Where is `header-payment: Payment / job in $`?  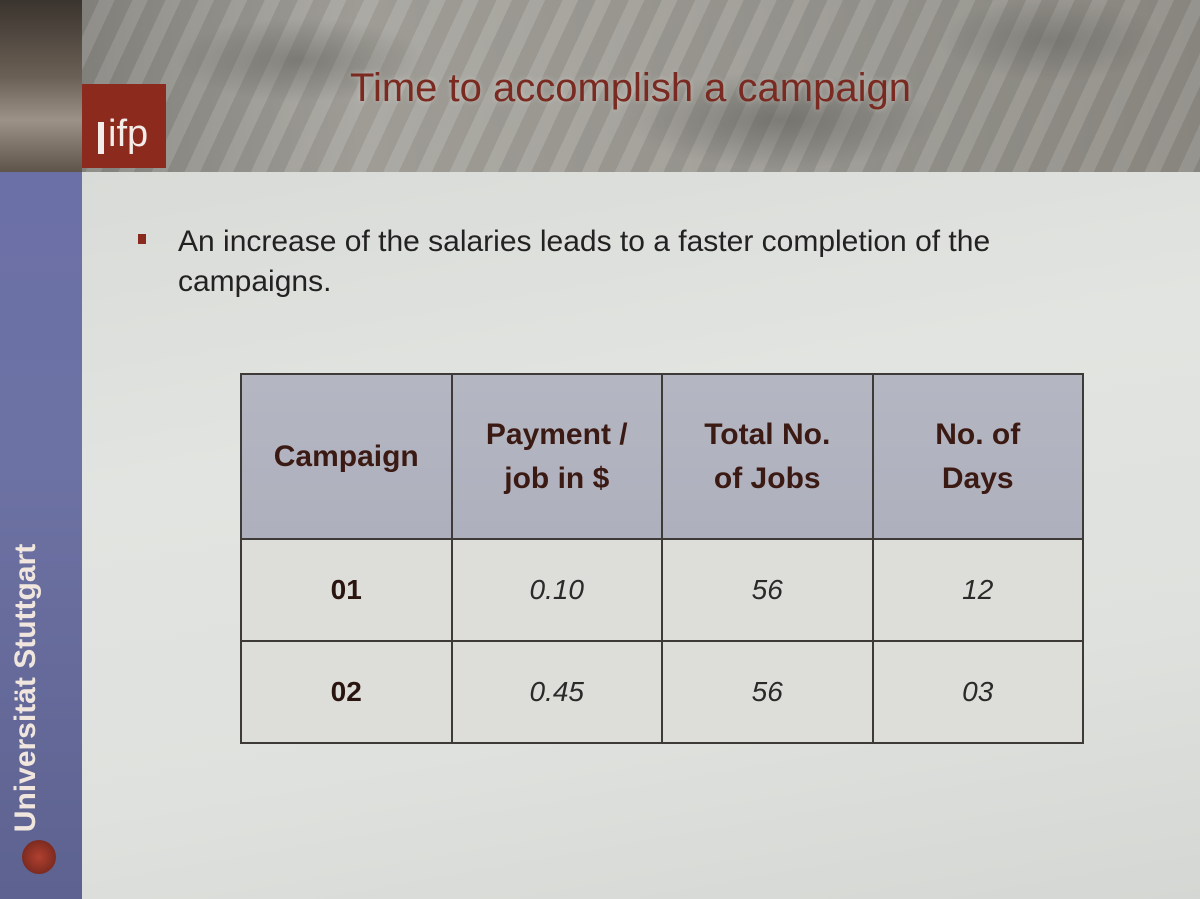
header-payment: Payment / job in $ is located at coordinates (556, 456).